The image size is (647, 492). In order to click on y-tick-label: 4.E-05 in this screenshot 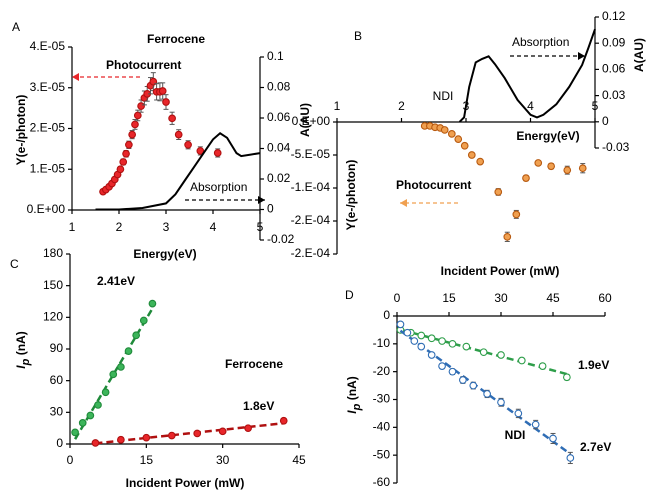, I will do `click(48, 46)`.